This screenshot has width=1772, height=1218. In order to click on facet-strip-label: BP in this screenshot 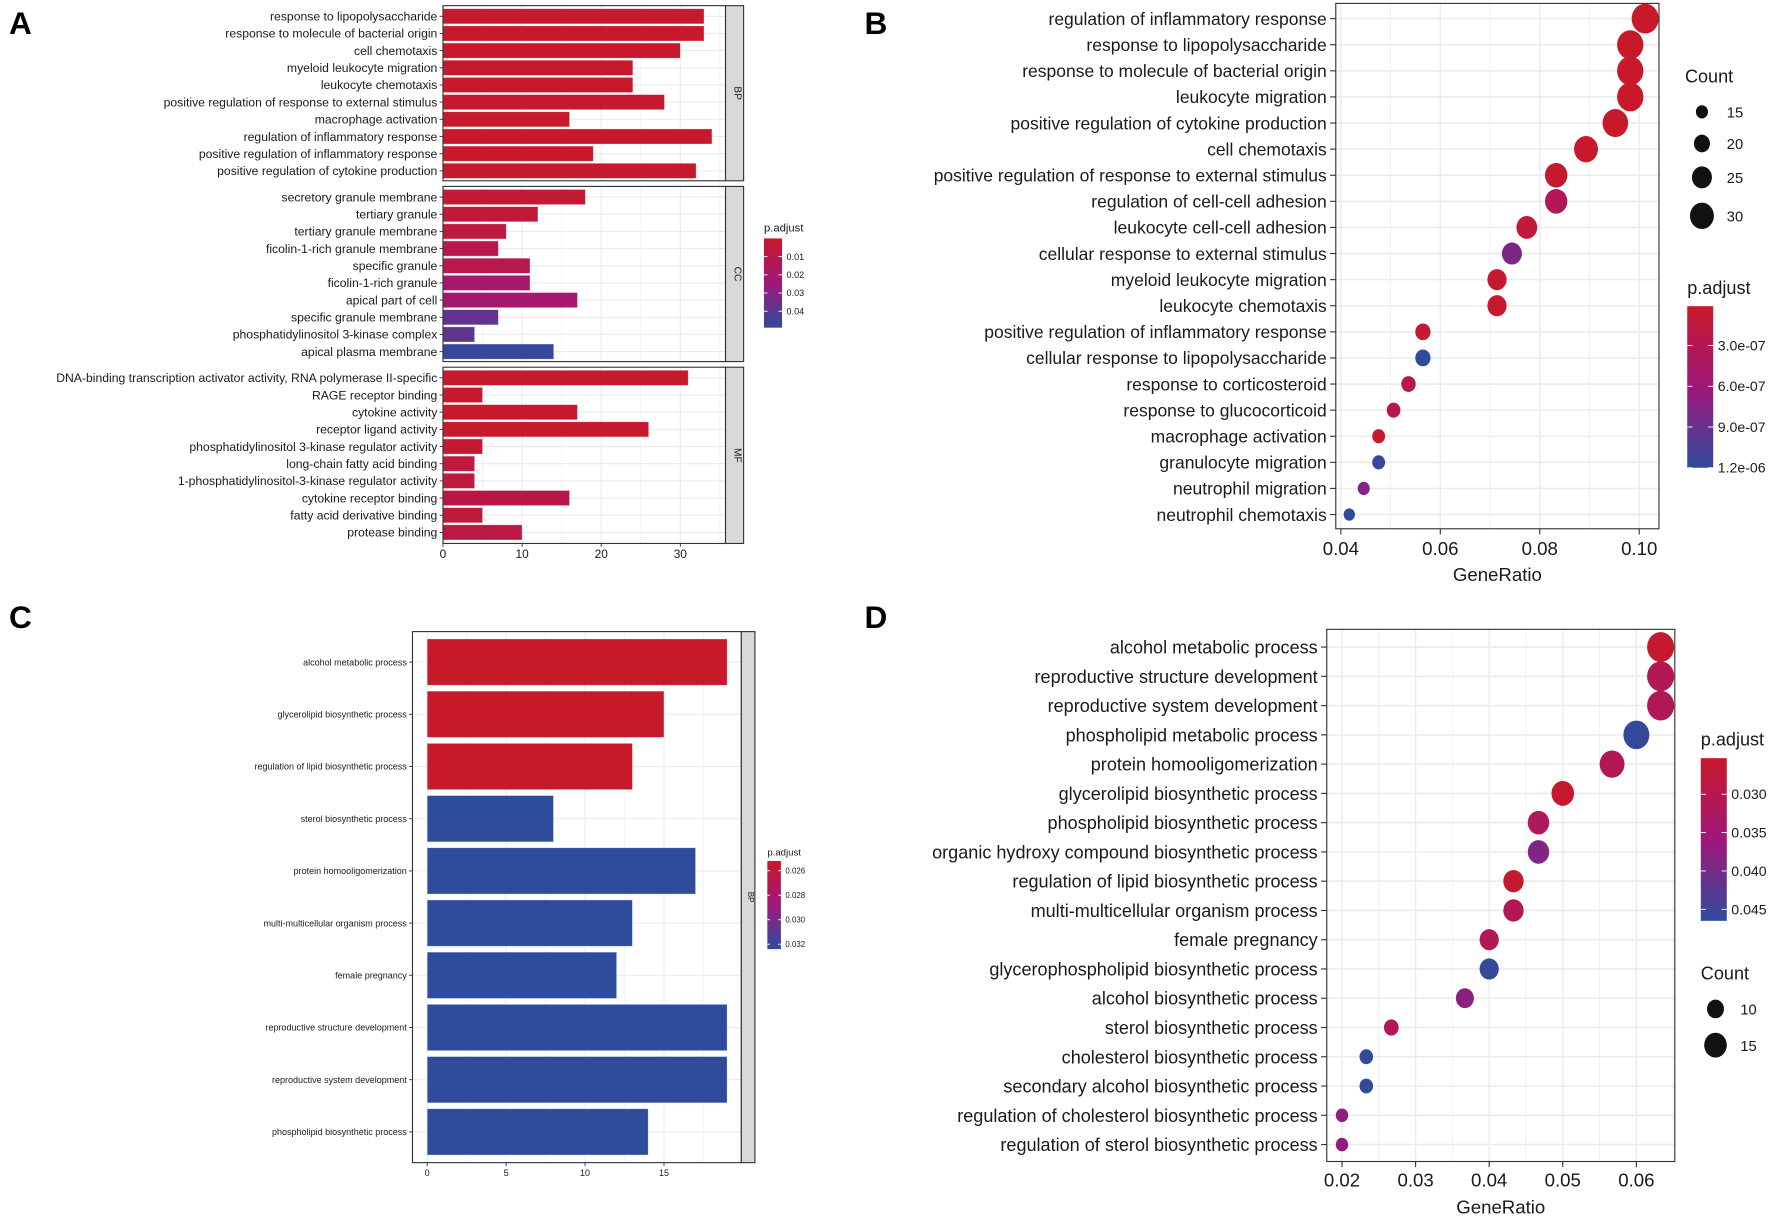, I will do `click(750, 897)`.